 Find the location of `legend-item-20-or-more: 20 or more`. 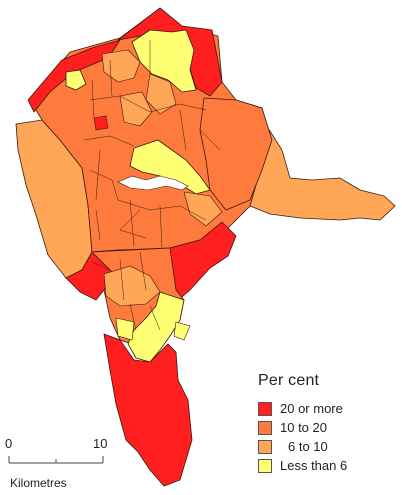

legend-item-20-or-more: 20 or more is located at coordinates (328, 408).